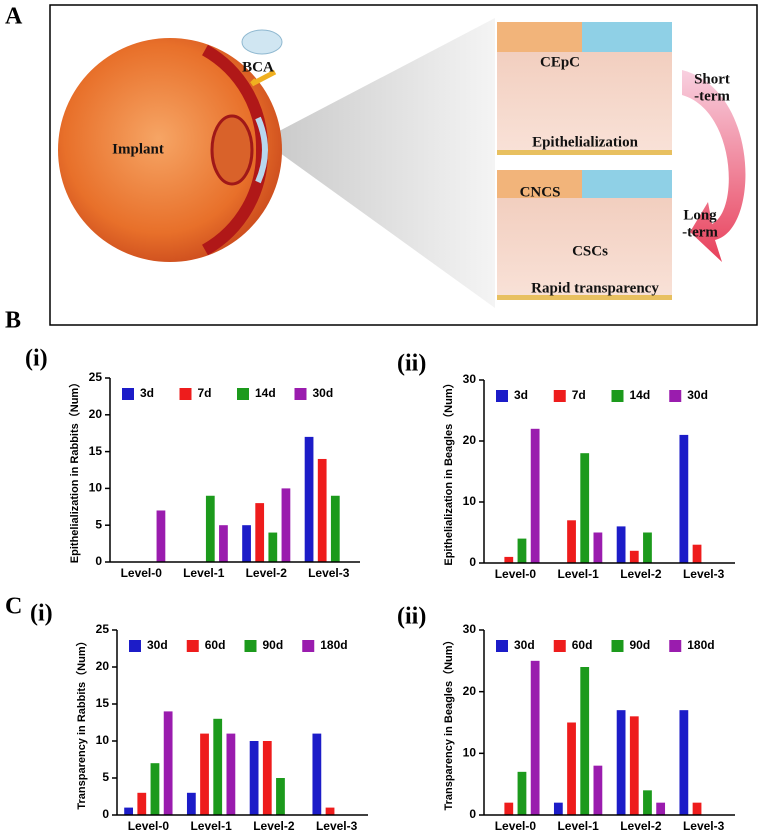 The width and height of the screenshot is (764, 836). What do you see at coordinates (258, 67) in the screenshot?
I see `label: BCA` at bounding box center [258, 67].